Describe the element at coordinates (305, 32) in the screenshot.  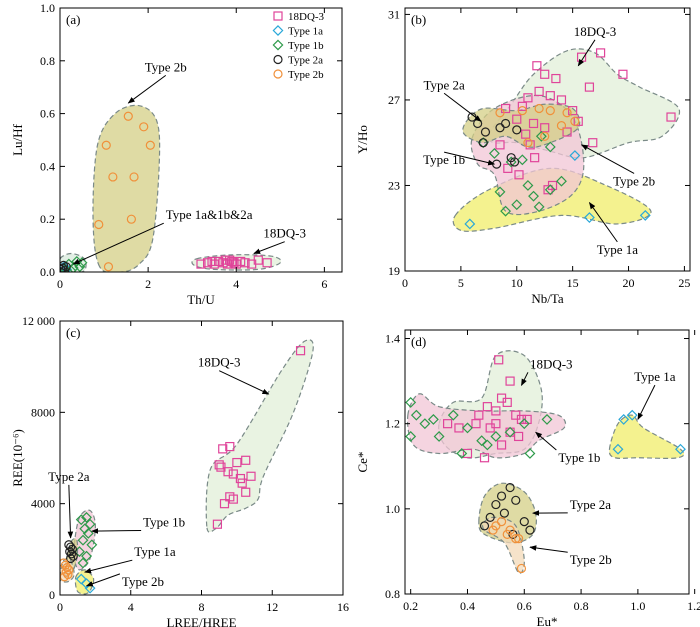
I see `legend-entry: Type 1a` at that location.